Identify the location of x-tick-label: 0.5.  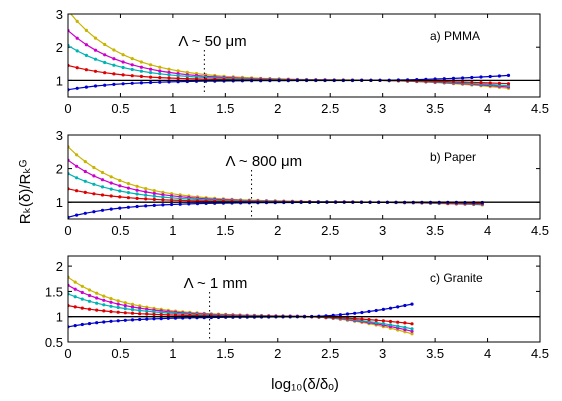
(120, 230).